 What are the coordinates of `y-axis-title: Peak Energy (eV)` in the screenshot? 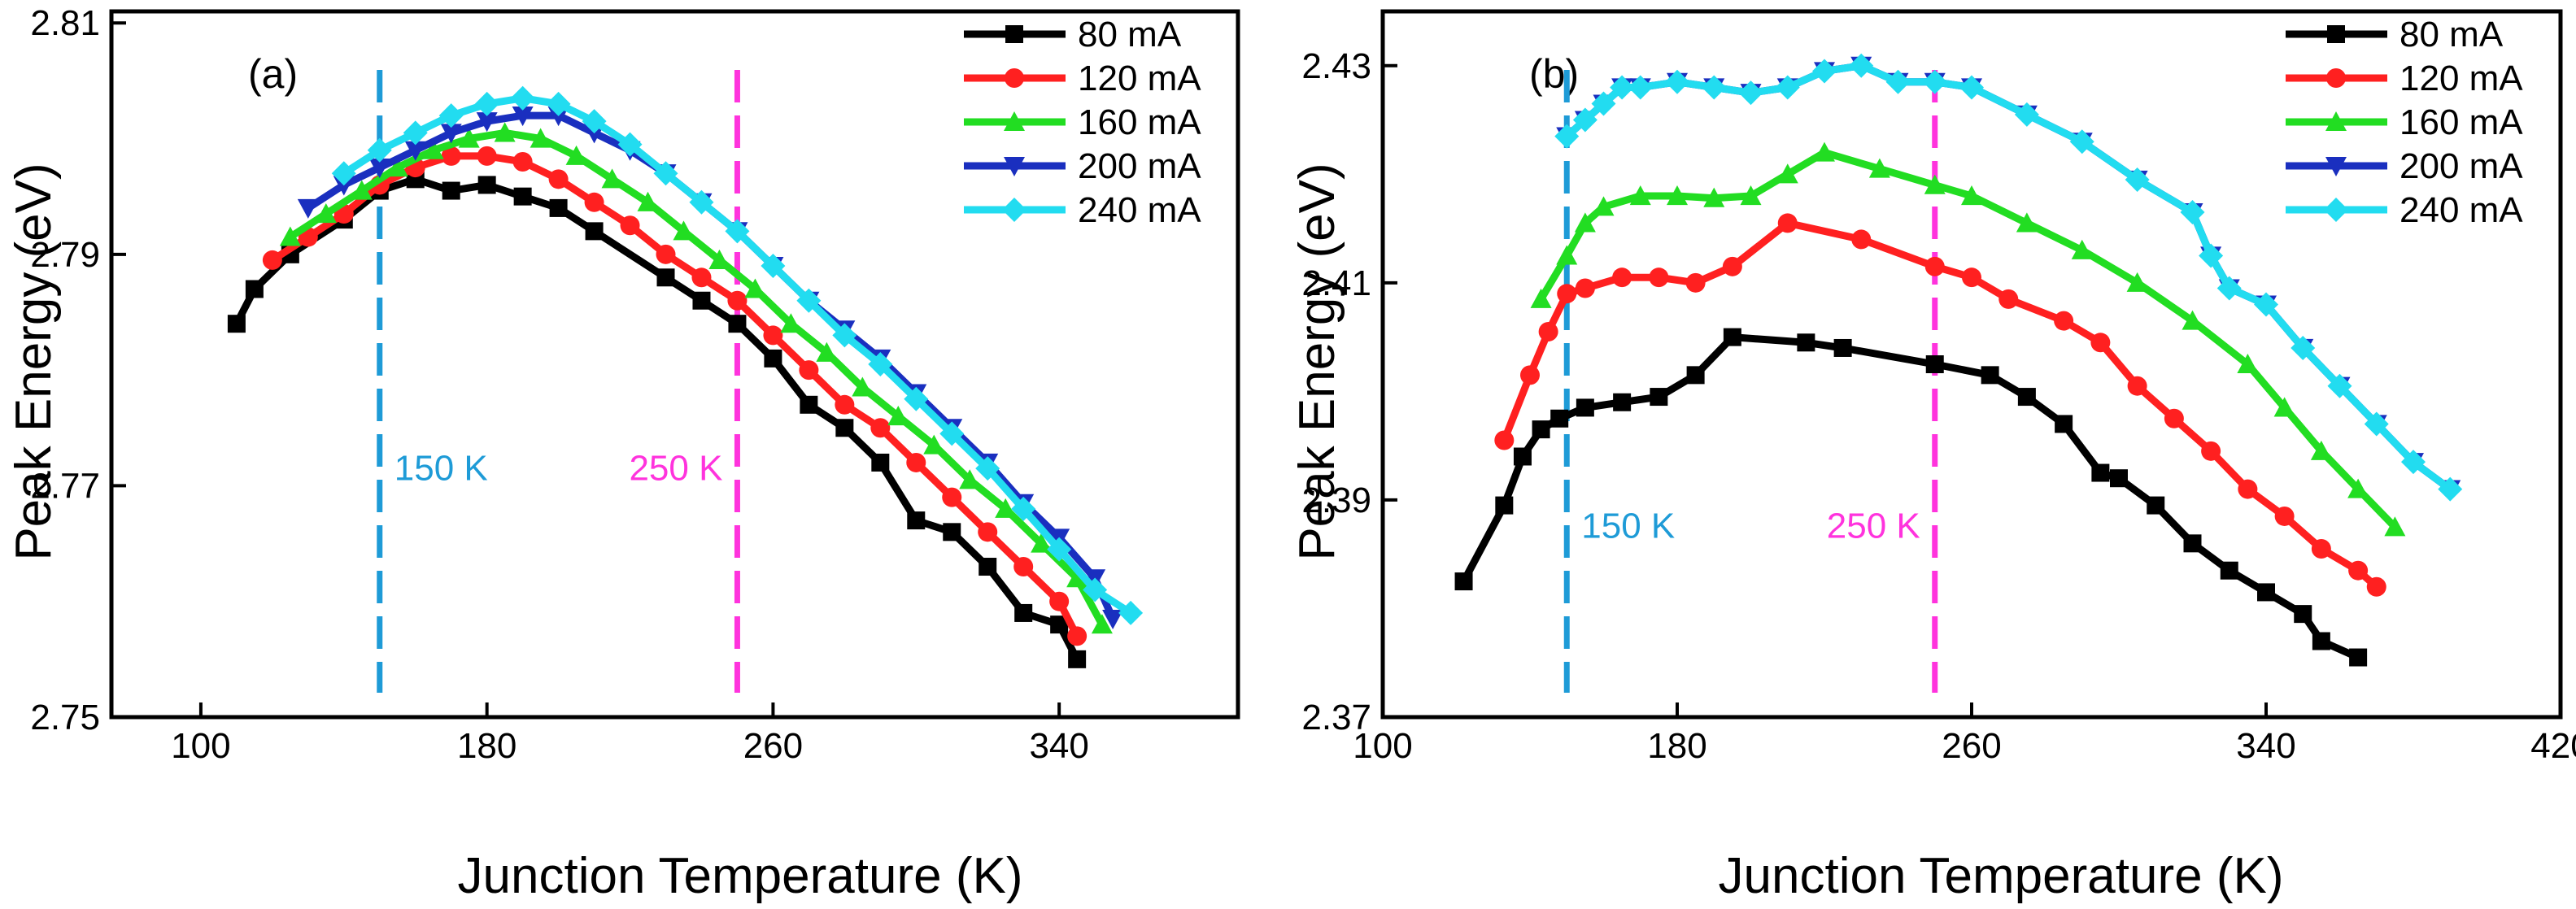 It's located at (34, 361).